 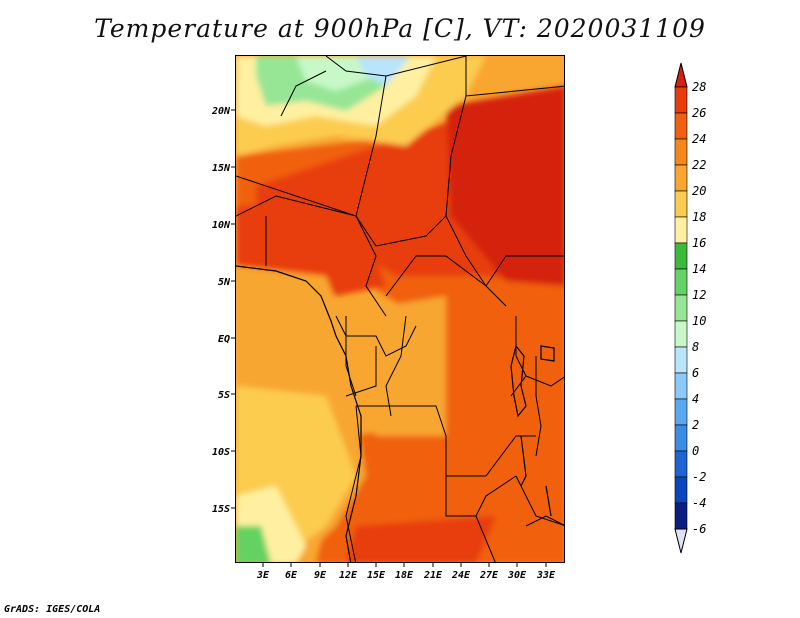 I want to click on lon-tick-9E: 9E, so click(x=320, y=575).